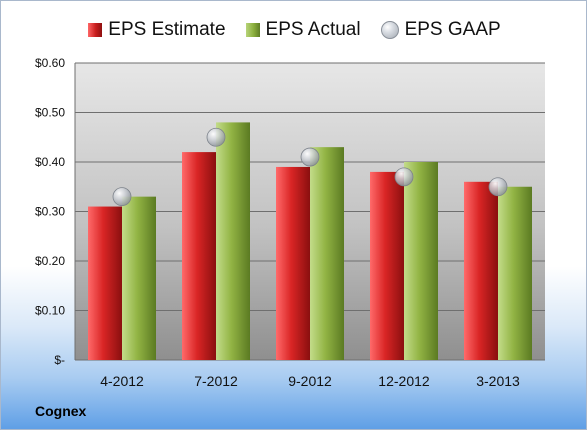 The image size is (587, 430). Describe the element at coordinates (167, 29) in the screenshot. I see `legend-label-estimate: EPS Estimate` at that location.